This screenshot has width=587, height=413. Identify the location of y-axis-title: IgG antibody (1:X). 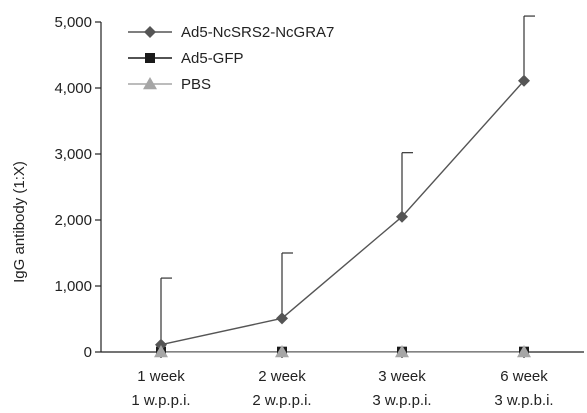
(19, 222).